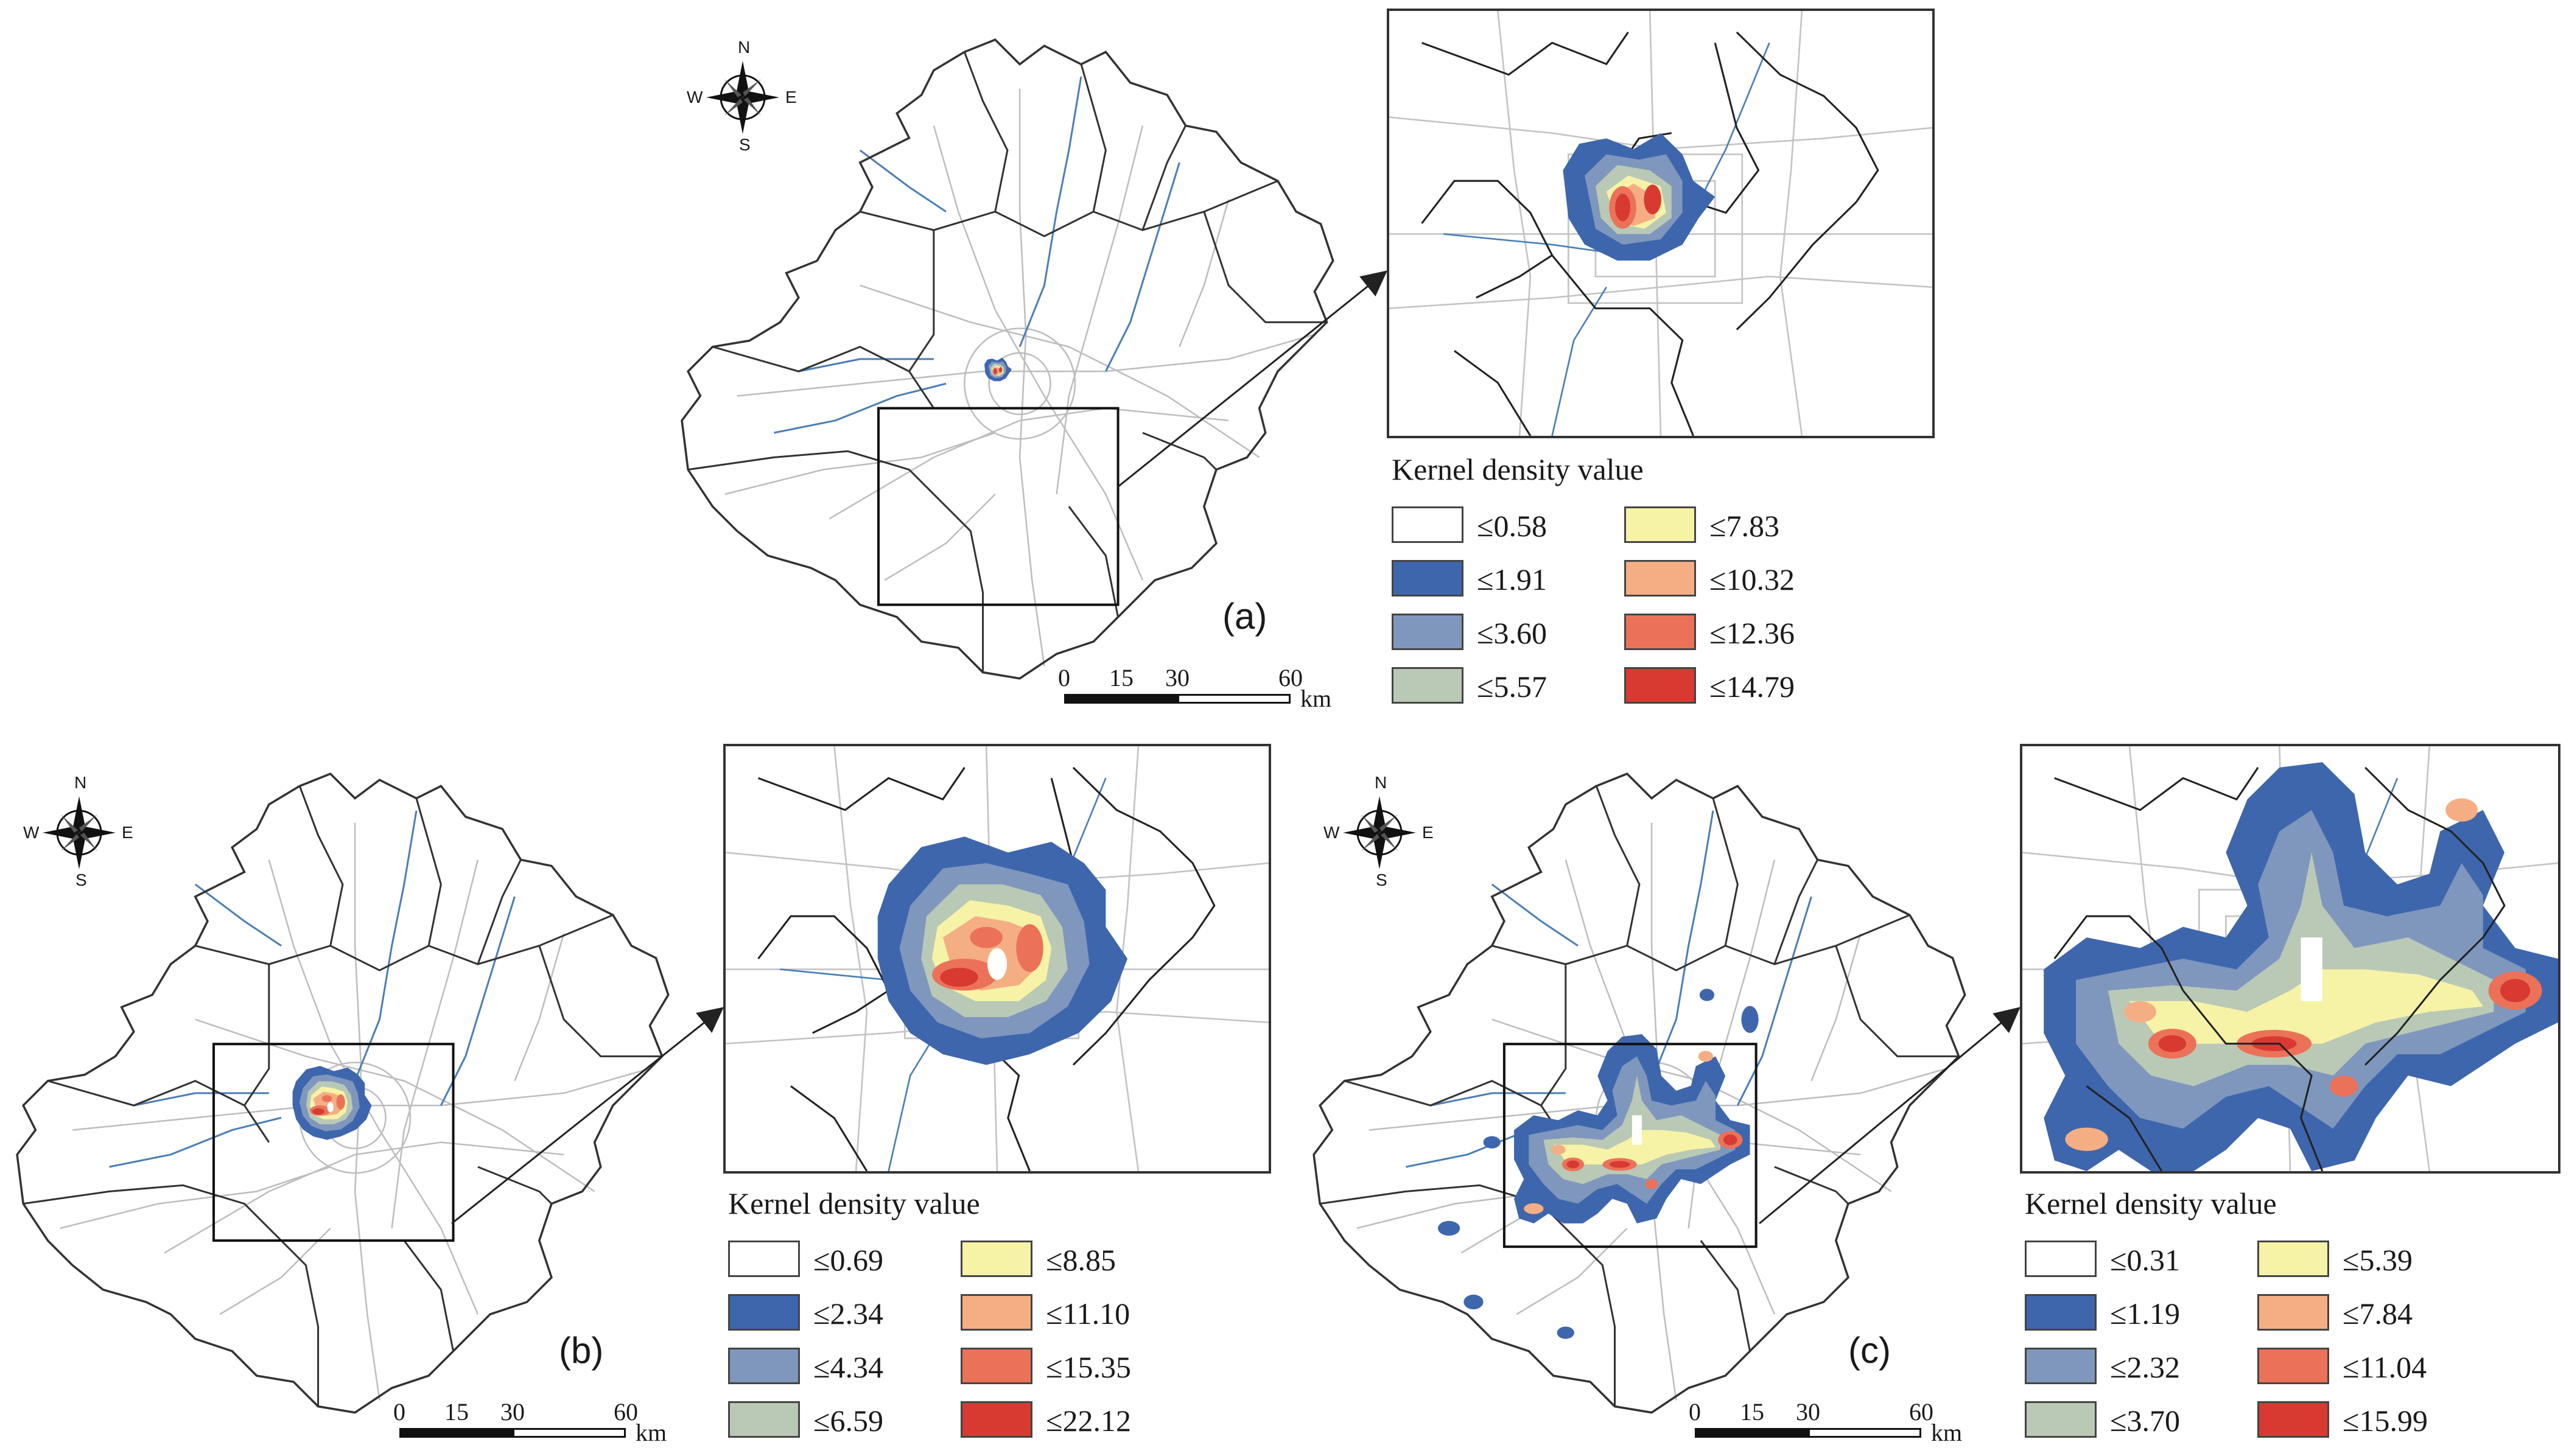 This screenshot has width=2569, height=1456. Describe the element at coordinates (1661, 223) in the screenshot. I see `inset-map-a` at that location.